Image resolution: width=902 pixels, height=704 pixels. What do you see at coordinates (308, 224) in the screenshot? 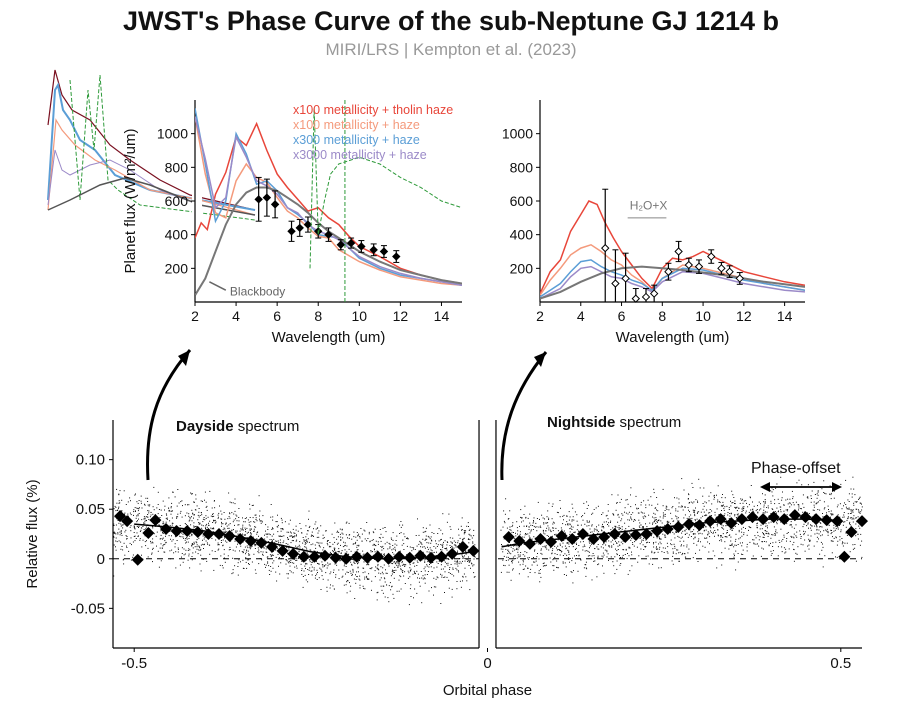
I see `data-point` at bounding box center [308, 224].